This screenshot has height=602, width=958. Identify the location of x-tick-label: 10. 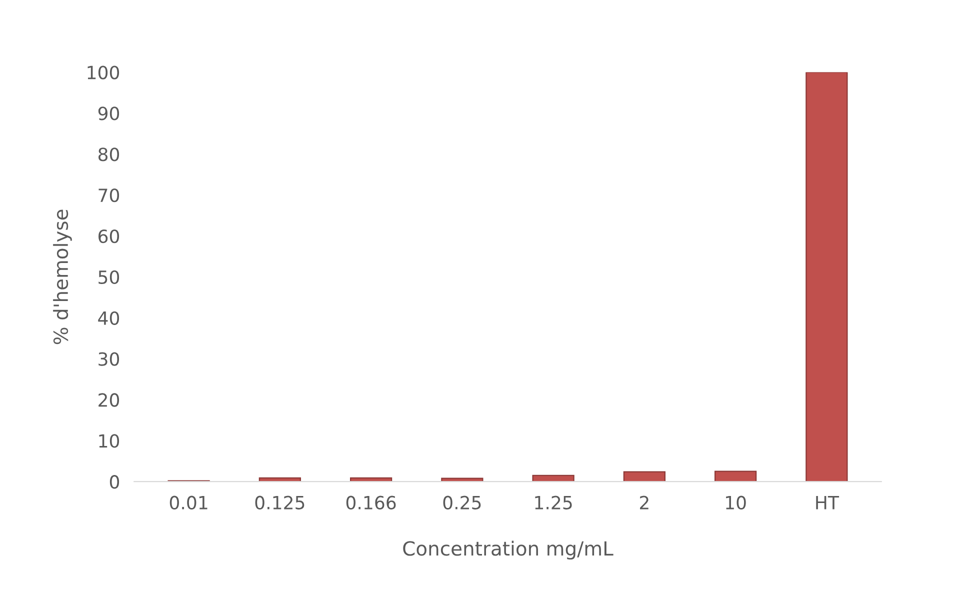
(736, 503).